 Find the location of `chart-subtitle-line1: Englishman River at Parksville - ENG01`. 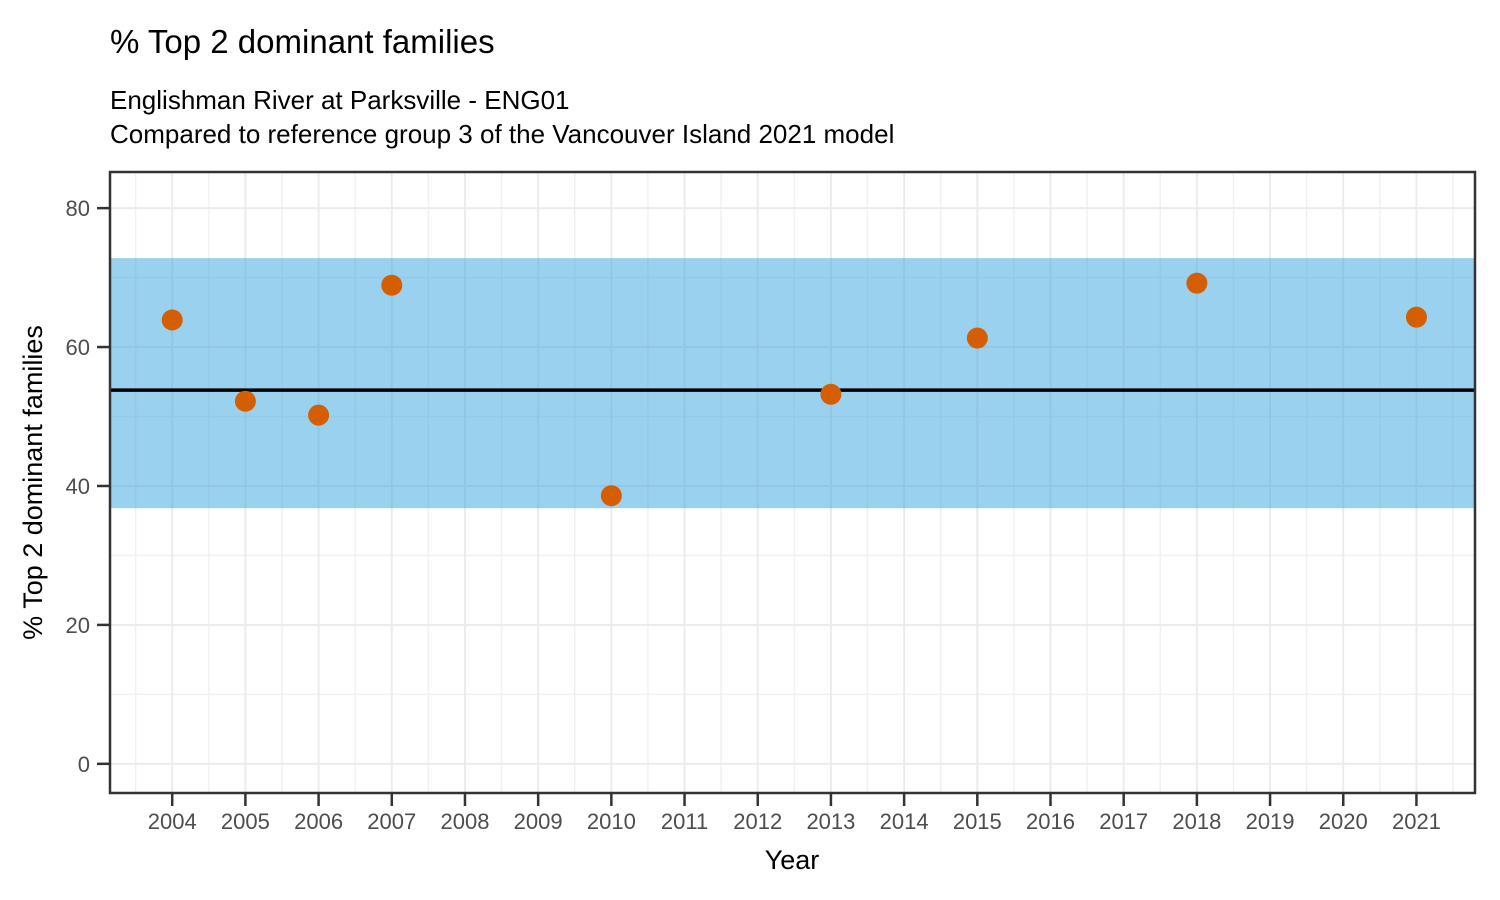

chart-subtitle-line1: Englishman River at Parksville - ENG01 is located at coordinates (340, 100).